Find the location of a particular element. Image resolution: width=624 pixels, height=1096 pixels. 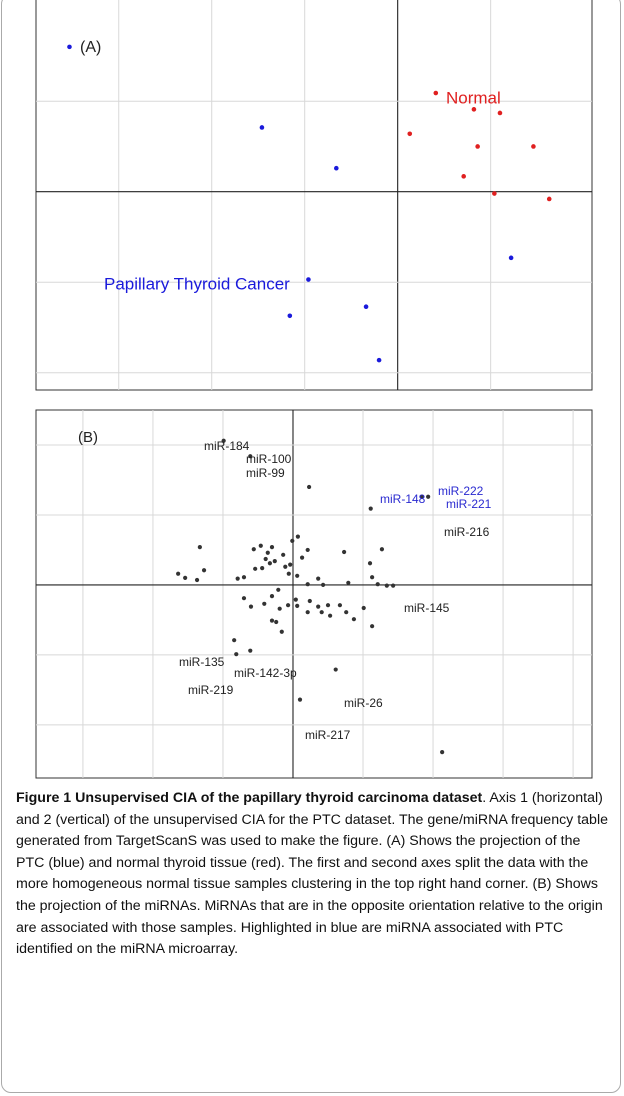

caption-label: Figure 1 is located at coordinates (44, 798).